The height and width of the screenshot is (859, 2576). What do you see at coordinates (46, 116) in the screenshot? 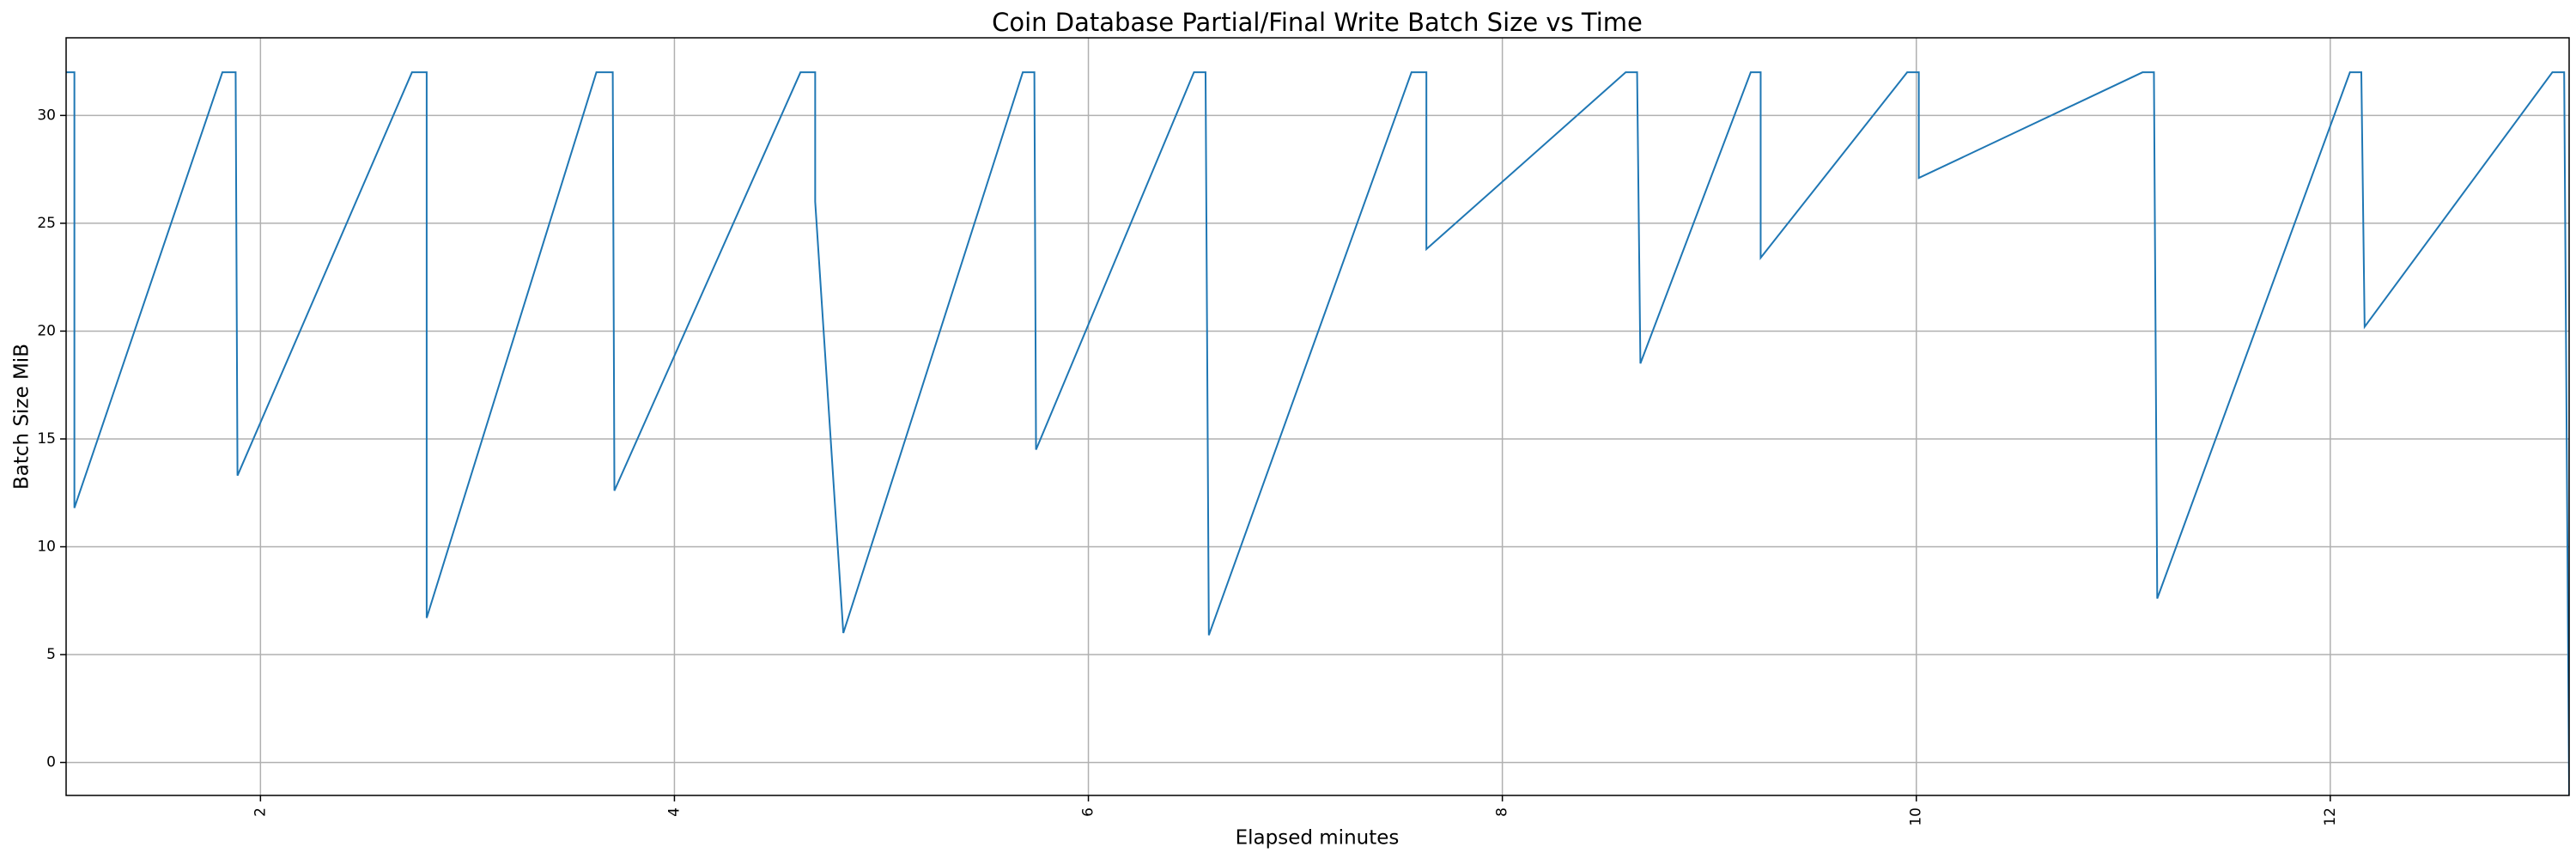
I see `y-tick-label: 30` at bounding box center [46, 116].